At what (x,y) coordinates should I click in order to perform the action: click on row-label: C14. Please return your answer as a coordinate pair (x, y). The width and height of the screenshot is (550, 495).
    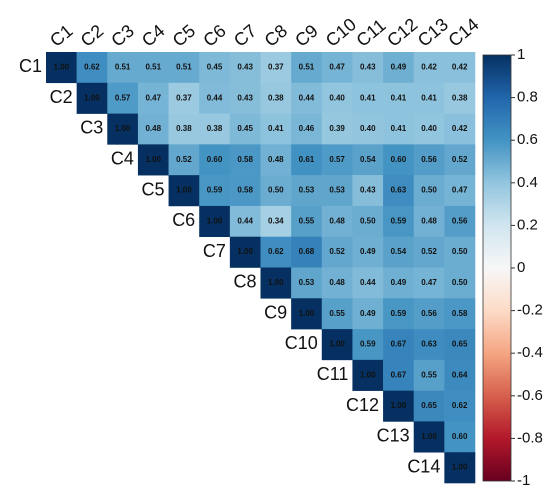
    Looking at the image, I should click on (423, 466).